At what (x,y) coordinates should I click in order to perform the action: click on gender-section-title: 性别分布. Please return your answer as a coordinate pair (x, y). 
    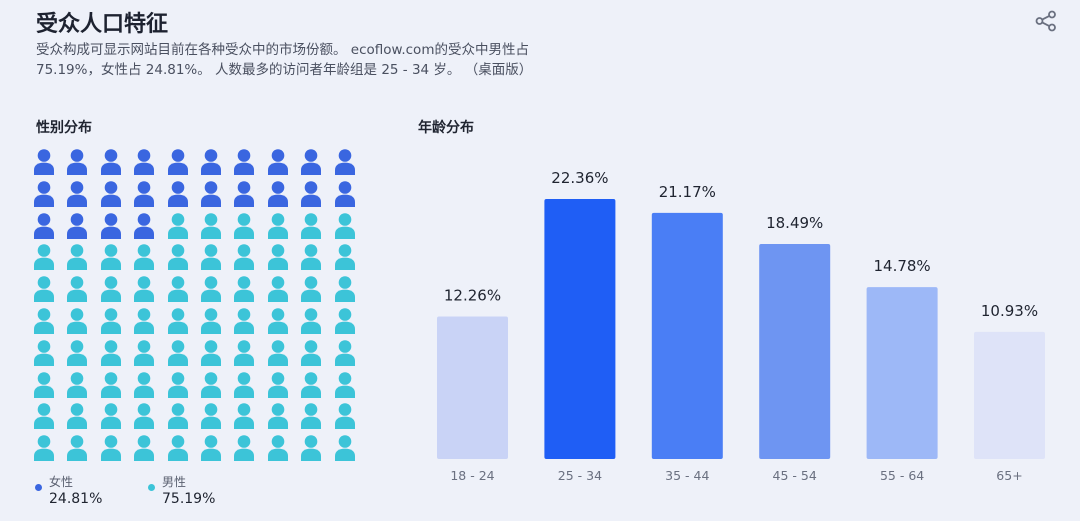
    Looking at the image, I should click on (64, 128).